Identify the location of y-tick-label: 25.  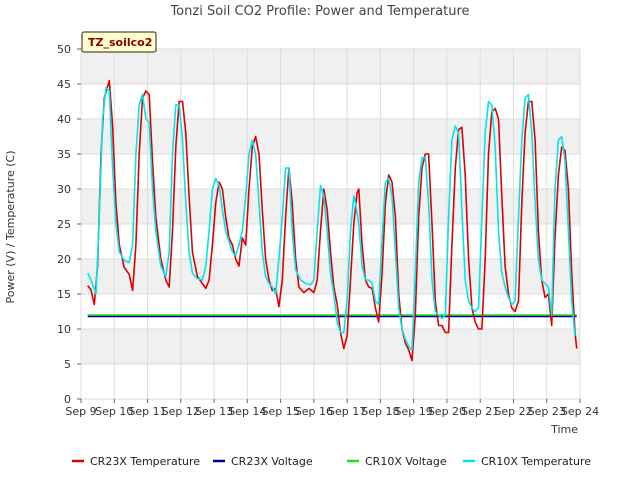
(64, 224).